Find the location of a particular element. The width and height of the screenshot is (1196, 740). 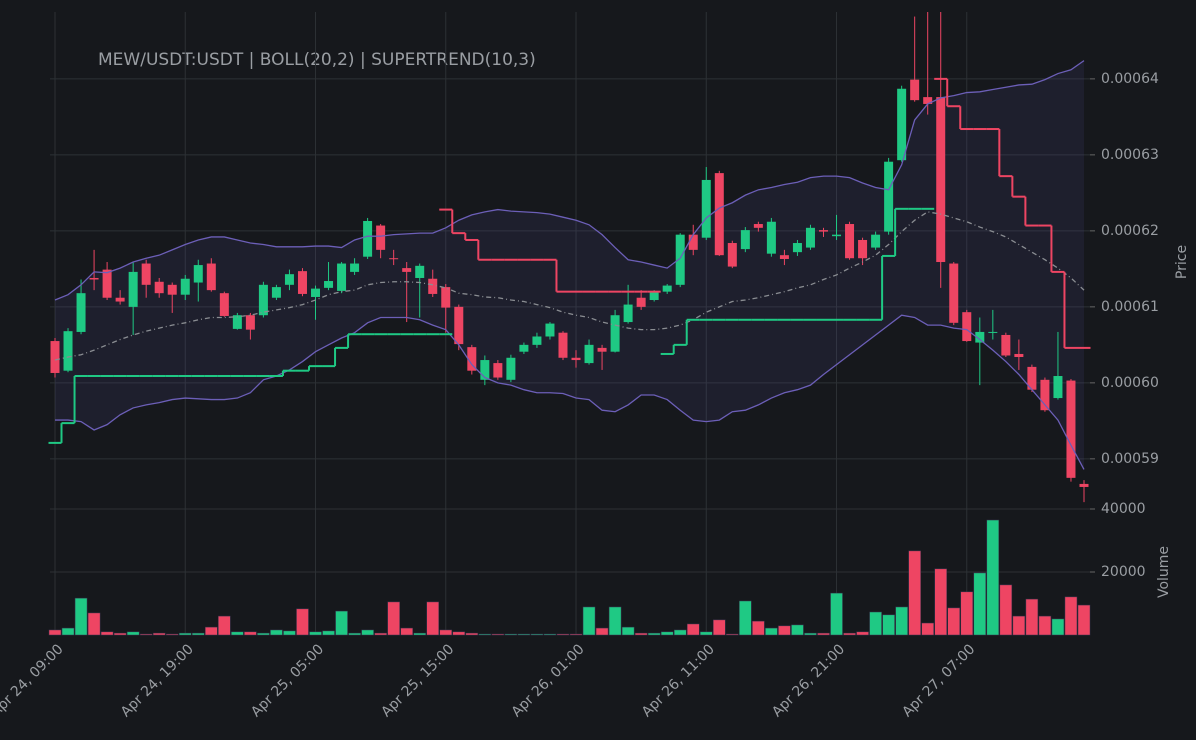

y-tick-label: 0.00063 is located at coordinates (1130, 155).